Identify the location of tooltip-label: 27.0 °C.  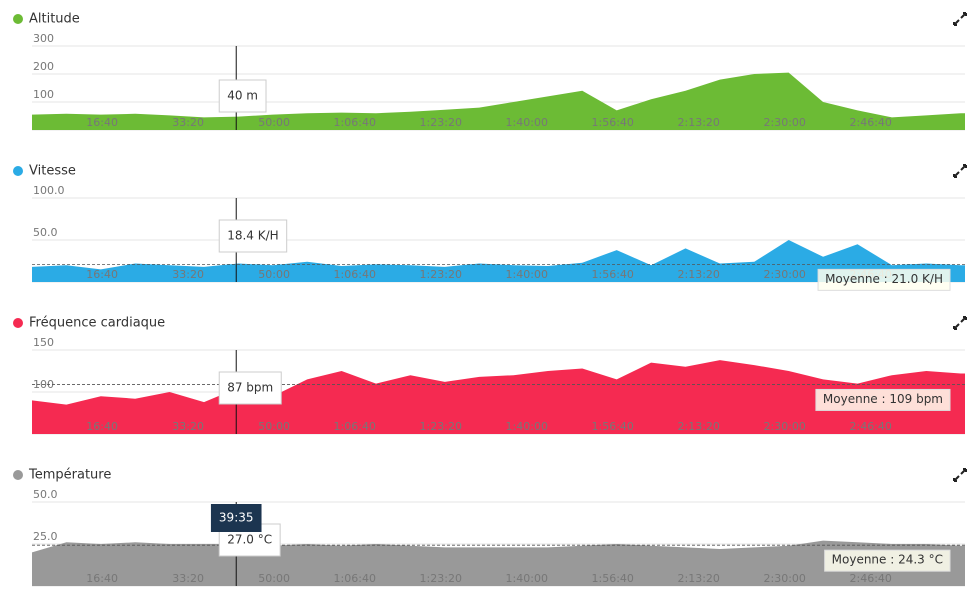
(249, 540).